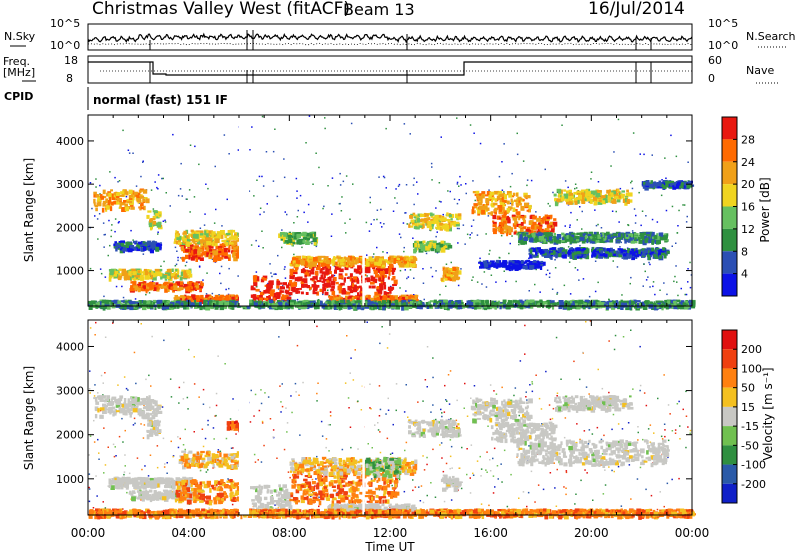  What do you see at coordinates (69, 78) in the screenshot?
I see `freq-tick-low: 8` at bounding box center [69, 78].